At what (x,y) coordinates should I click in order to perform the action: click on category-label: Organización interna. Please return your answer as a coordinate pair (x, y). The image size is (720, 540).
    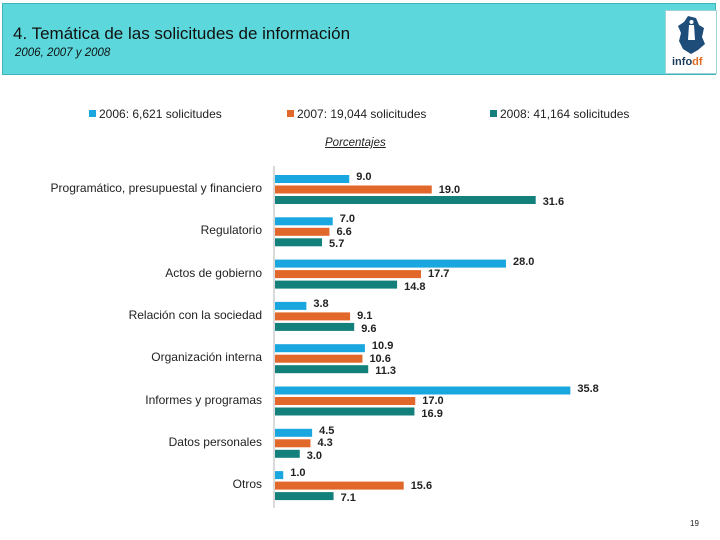
    Looking at the image, I should click on (206, 357).